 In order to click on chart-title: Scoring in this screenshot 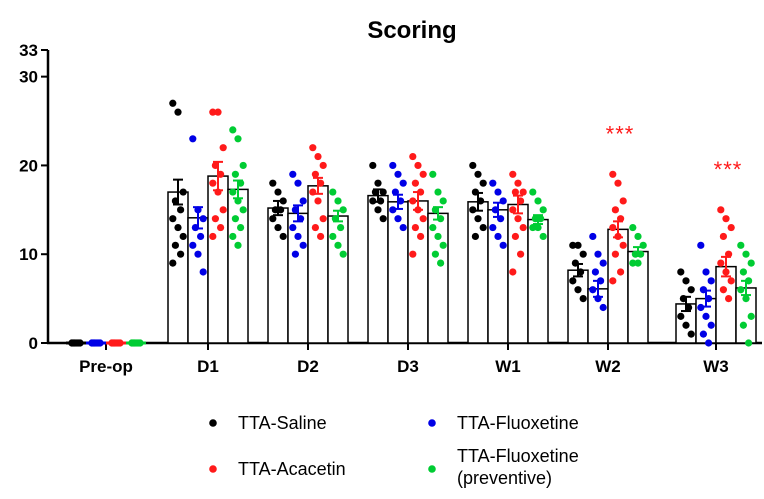, I will do `click(411, 30)`.